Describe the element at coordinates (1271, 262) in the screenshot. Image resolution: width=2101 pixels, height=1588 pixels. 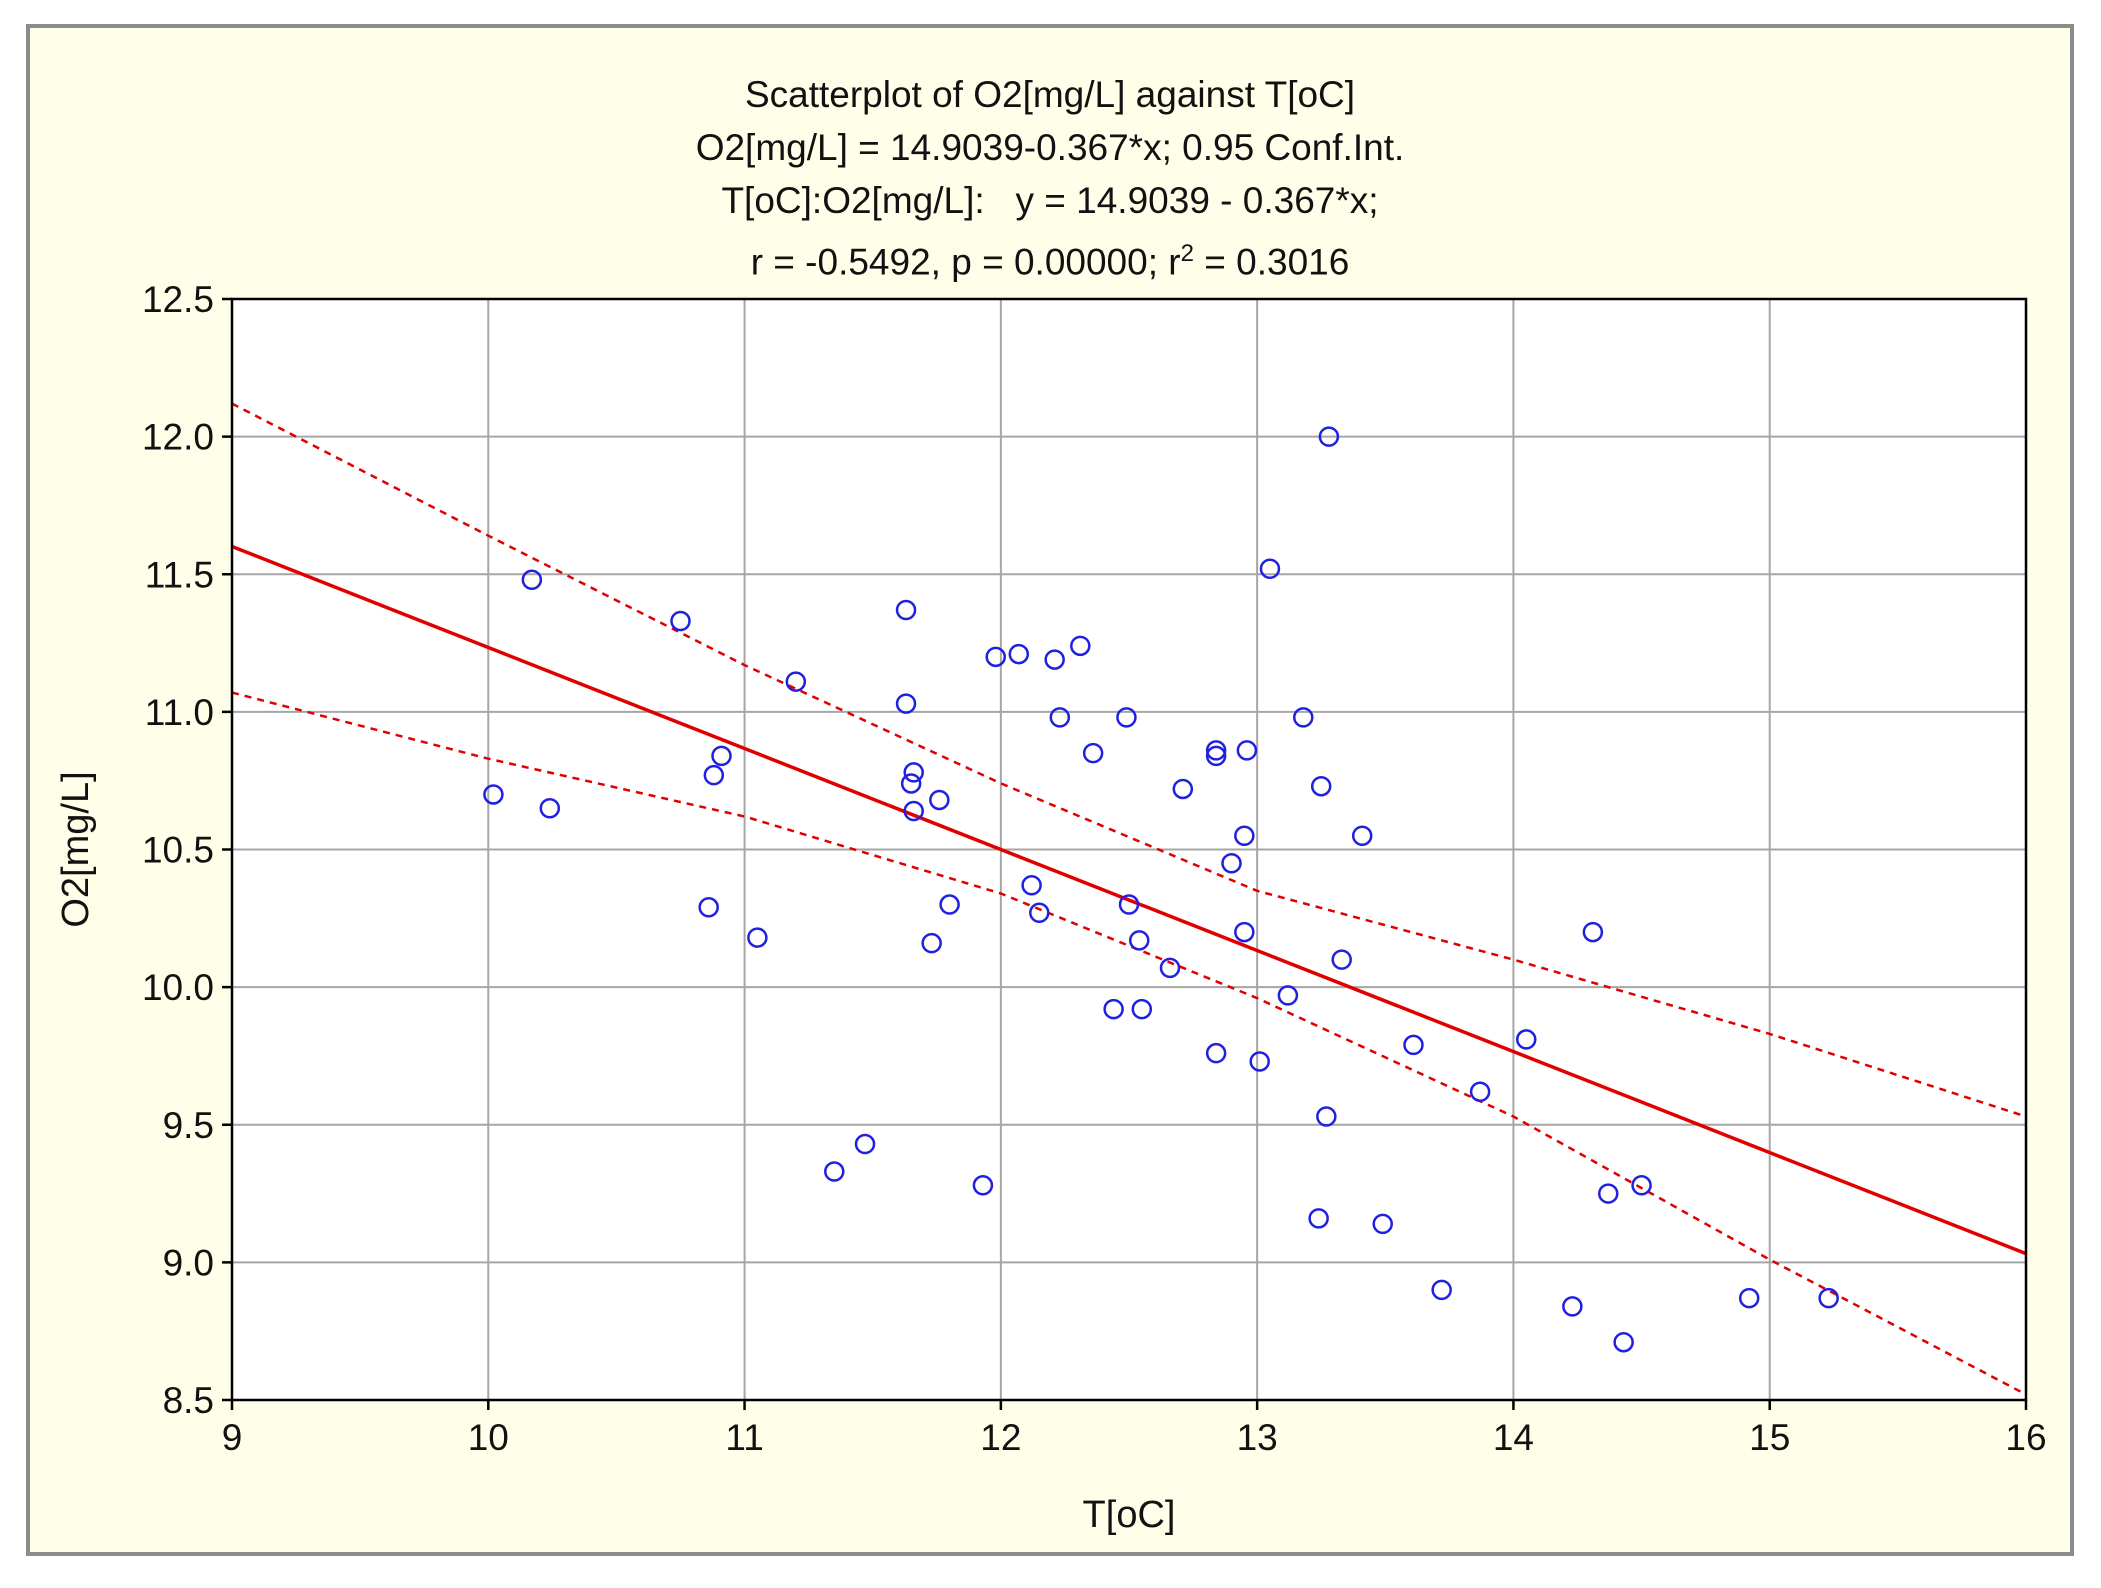
I see `stats-suffix: = 0.3016` at that location.